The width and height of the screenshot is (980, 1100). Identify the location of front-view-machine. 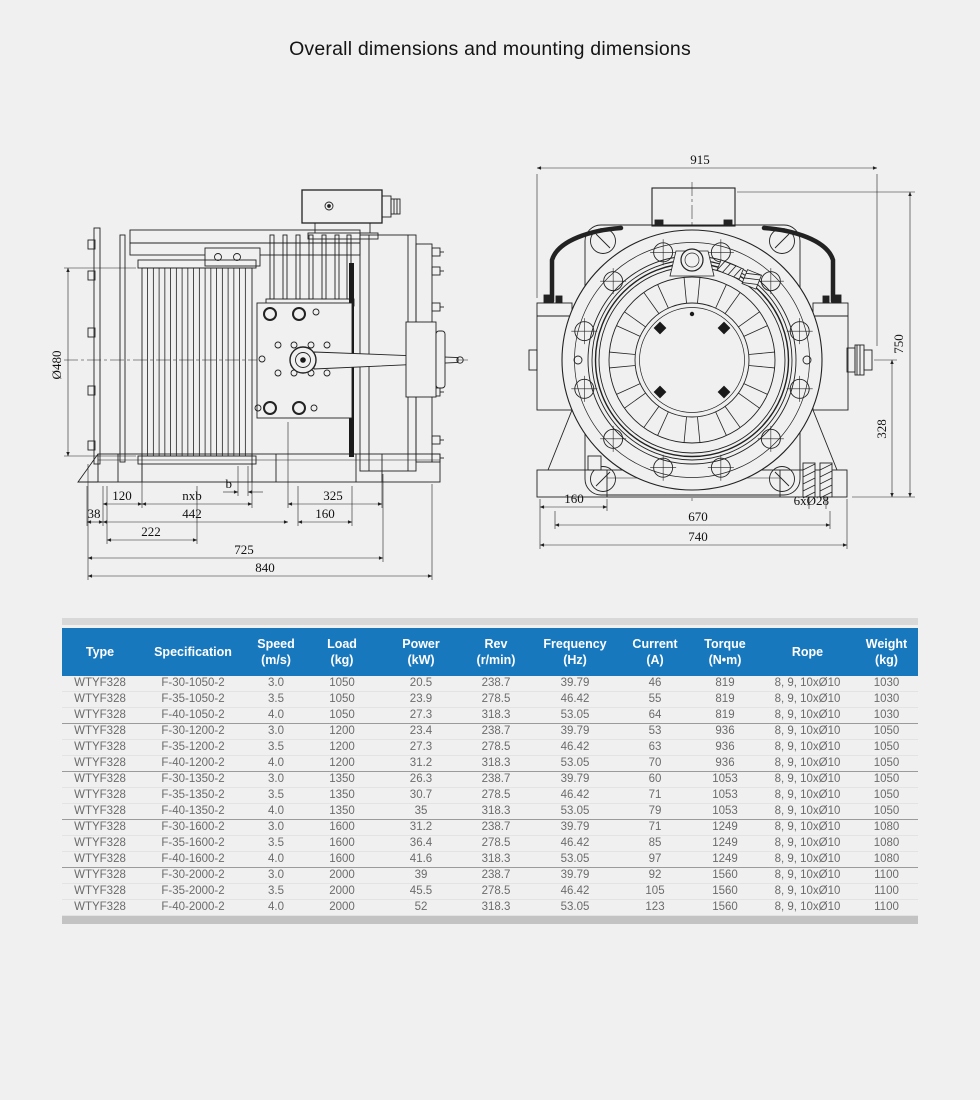
(700, 343).